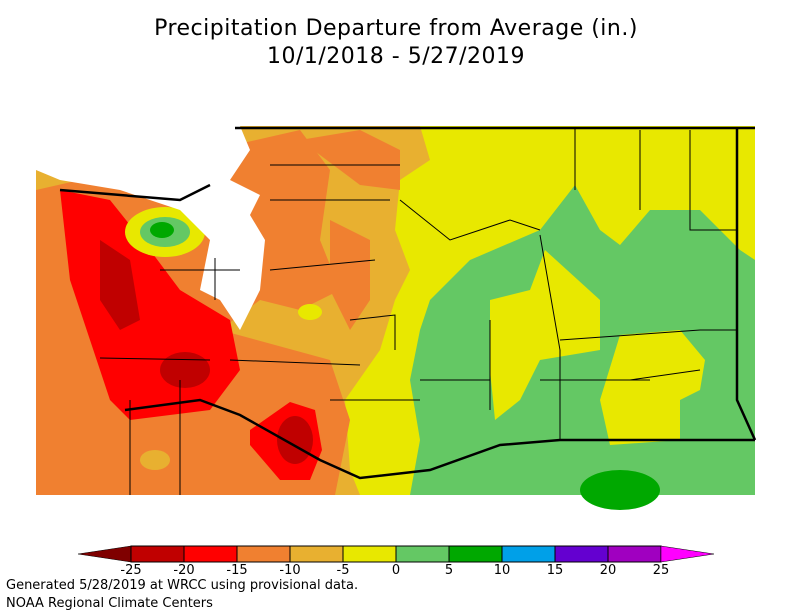 The image size is (792, 612). Describe the element at coordinates (120, 285) in the screenshot. I see `zone-minus25-coast-north` at that location.